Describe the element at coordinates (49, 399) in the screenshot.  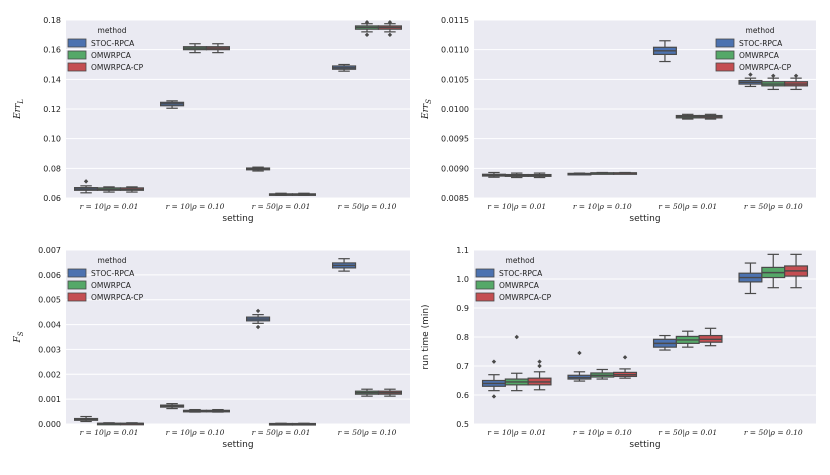
I see `y-tick-label: 0.001` at that location.